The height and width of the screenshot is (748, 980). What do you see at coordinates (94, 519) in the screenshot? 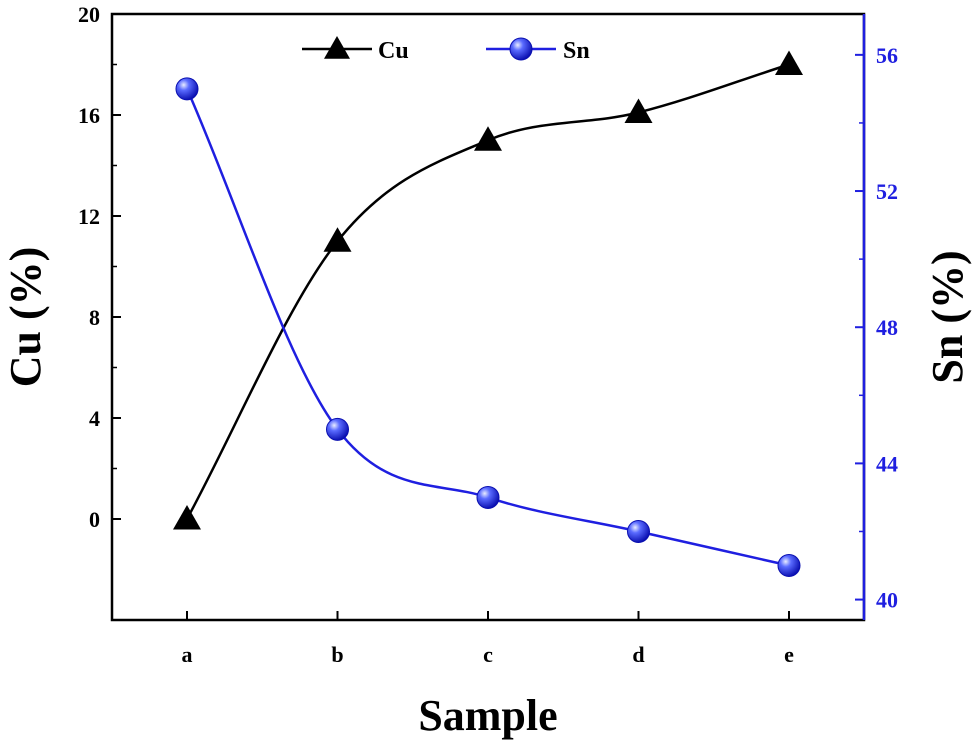
I see `left-tick-label: 0` at bounding box center [94, 519].